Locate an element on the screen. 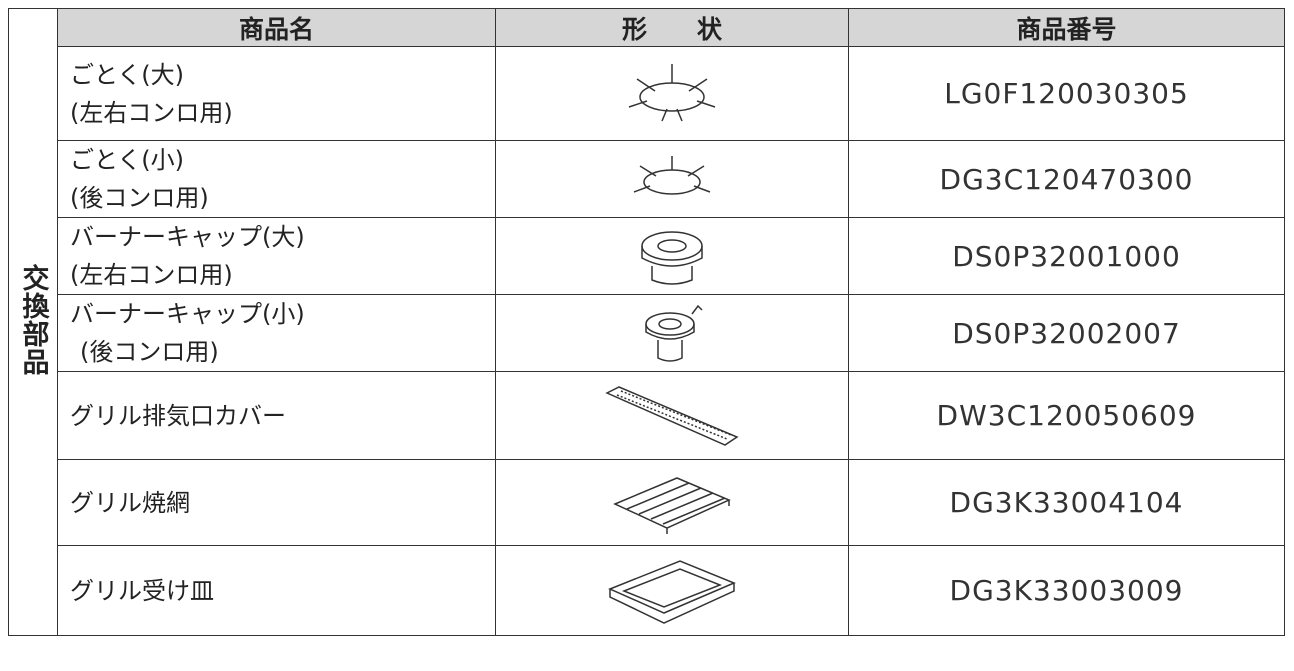  part-number: DS0P32002007 is located at coordinates (1066, 333).